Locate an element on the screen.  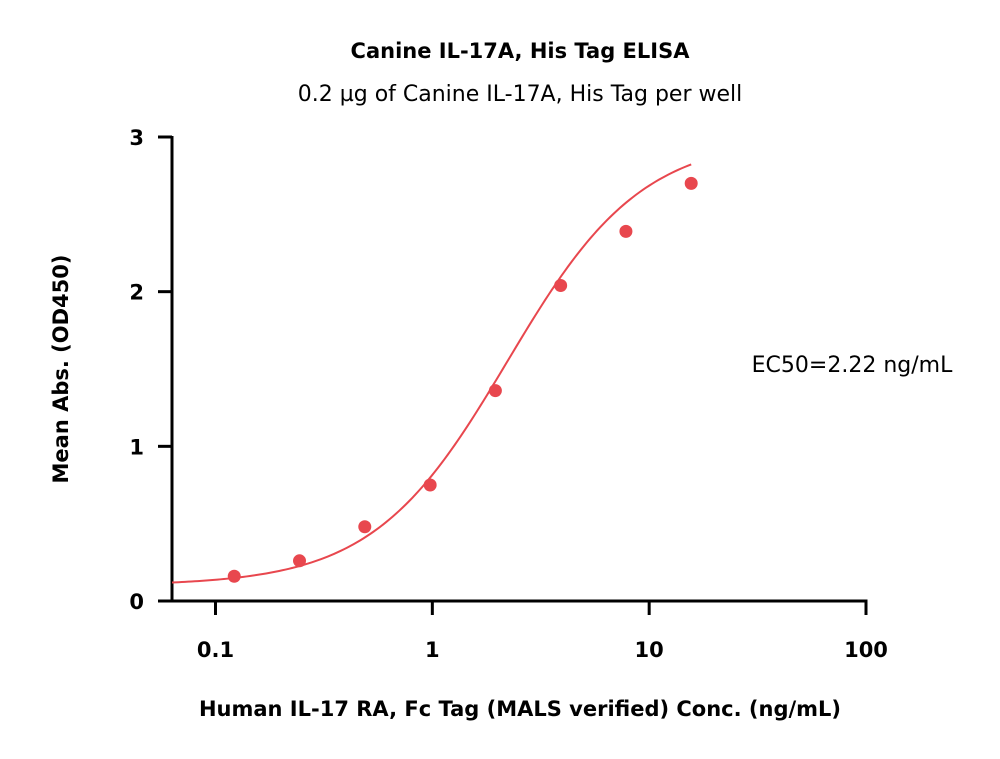
y-tick-label: 1 is located at coordinates (136, 447).